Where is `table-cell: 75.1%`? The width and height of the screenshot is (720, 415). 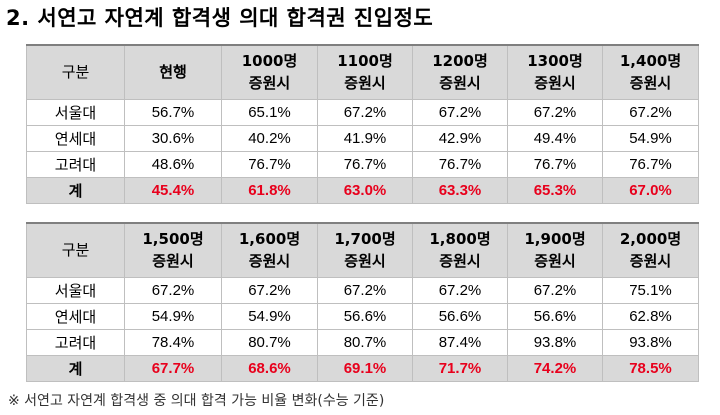
table-cell: 75.1% is located at coordinates (650, 290).